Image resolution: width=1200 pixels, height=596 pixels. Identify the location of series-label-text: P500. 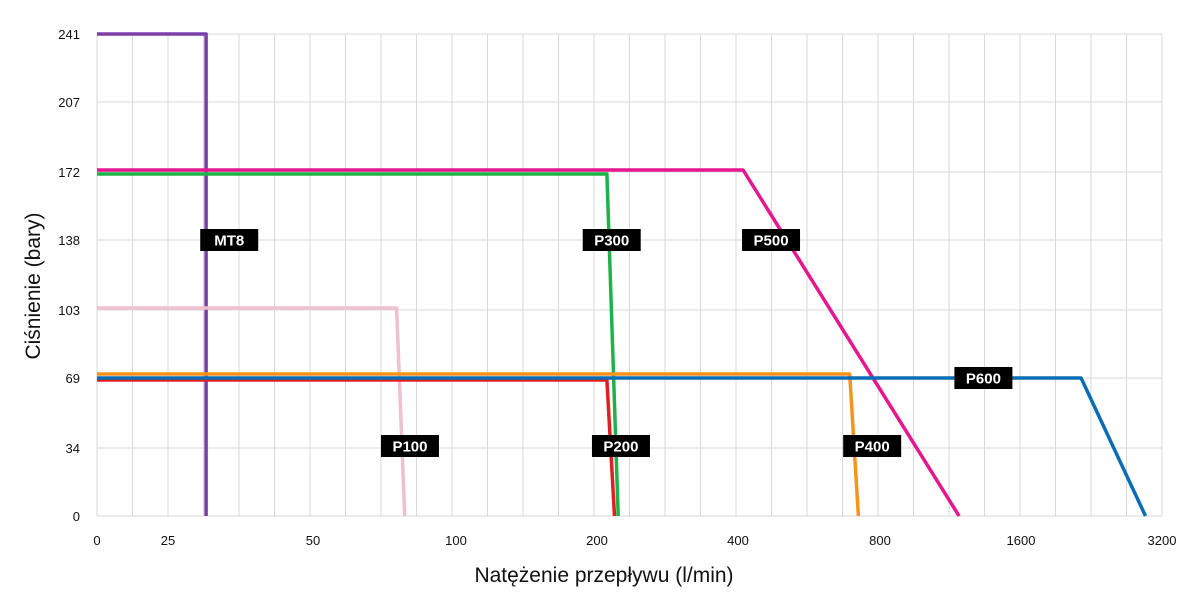
(771, 241).